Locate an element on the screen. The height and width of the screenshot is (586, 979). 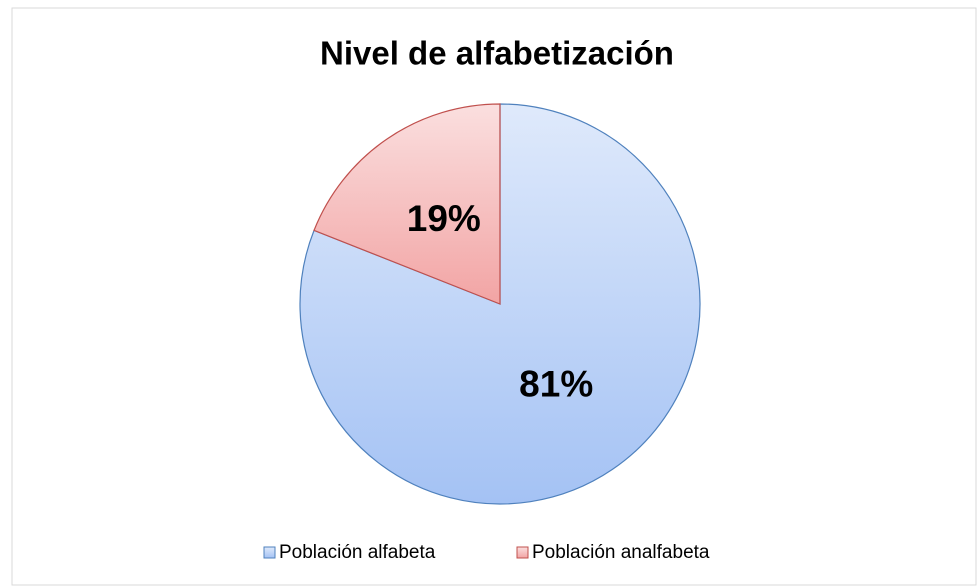
chart-title: Nivel de alfabetización is located at coordinates (497, 53).